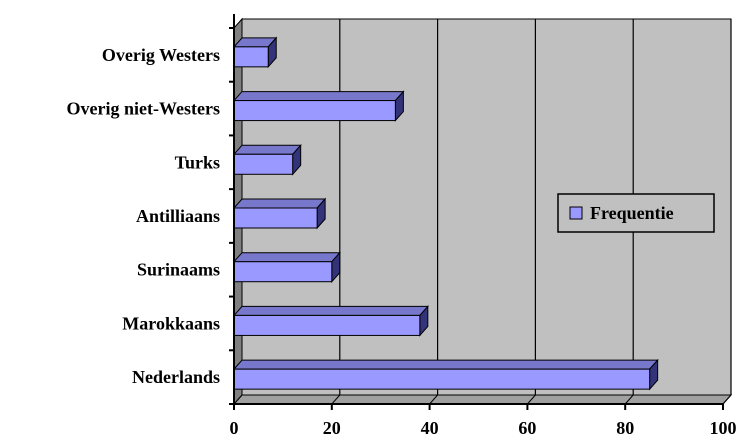  Describe the element at coordinates (625, 428) in the screenshot. I see `x-tick-label: 80` at that location.